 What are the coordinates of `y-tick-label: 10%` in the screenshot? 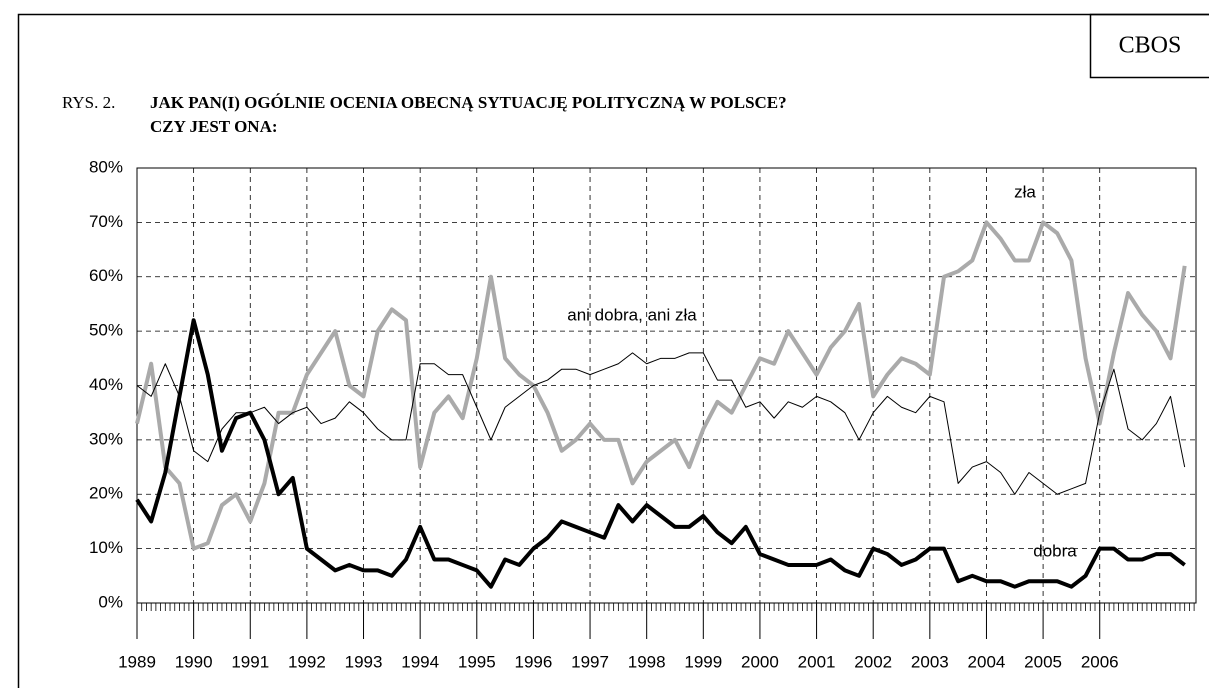 It's located at (106, 547).